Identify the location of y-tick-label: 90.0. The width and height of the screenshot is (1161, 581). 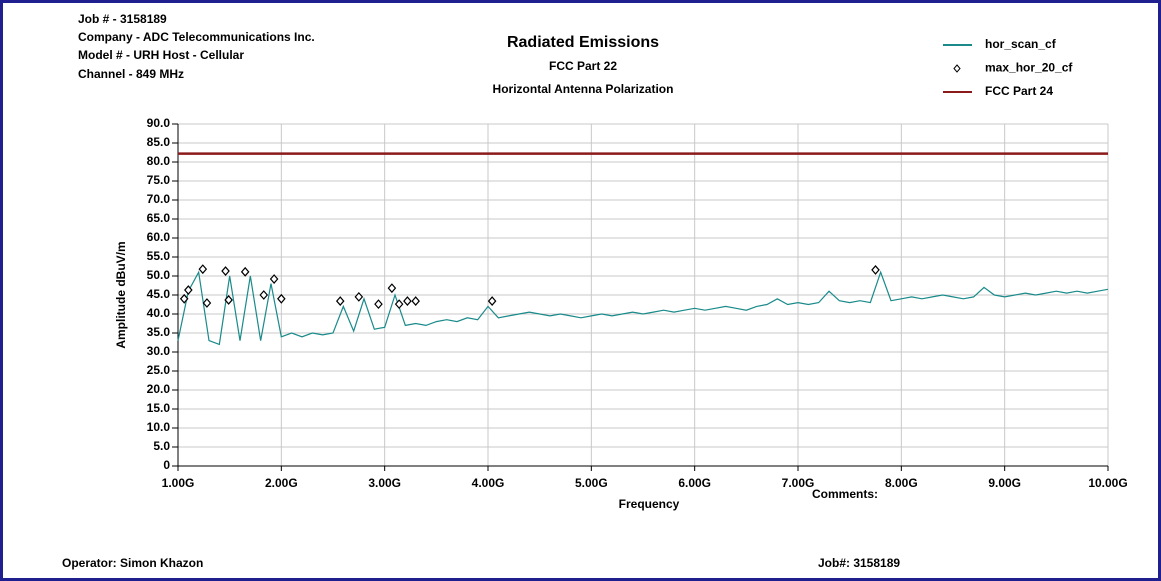
(159, 123).